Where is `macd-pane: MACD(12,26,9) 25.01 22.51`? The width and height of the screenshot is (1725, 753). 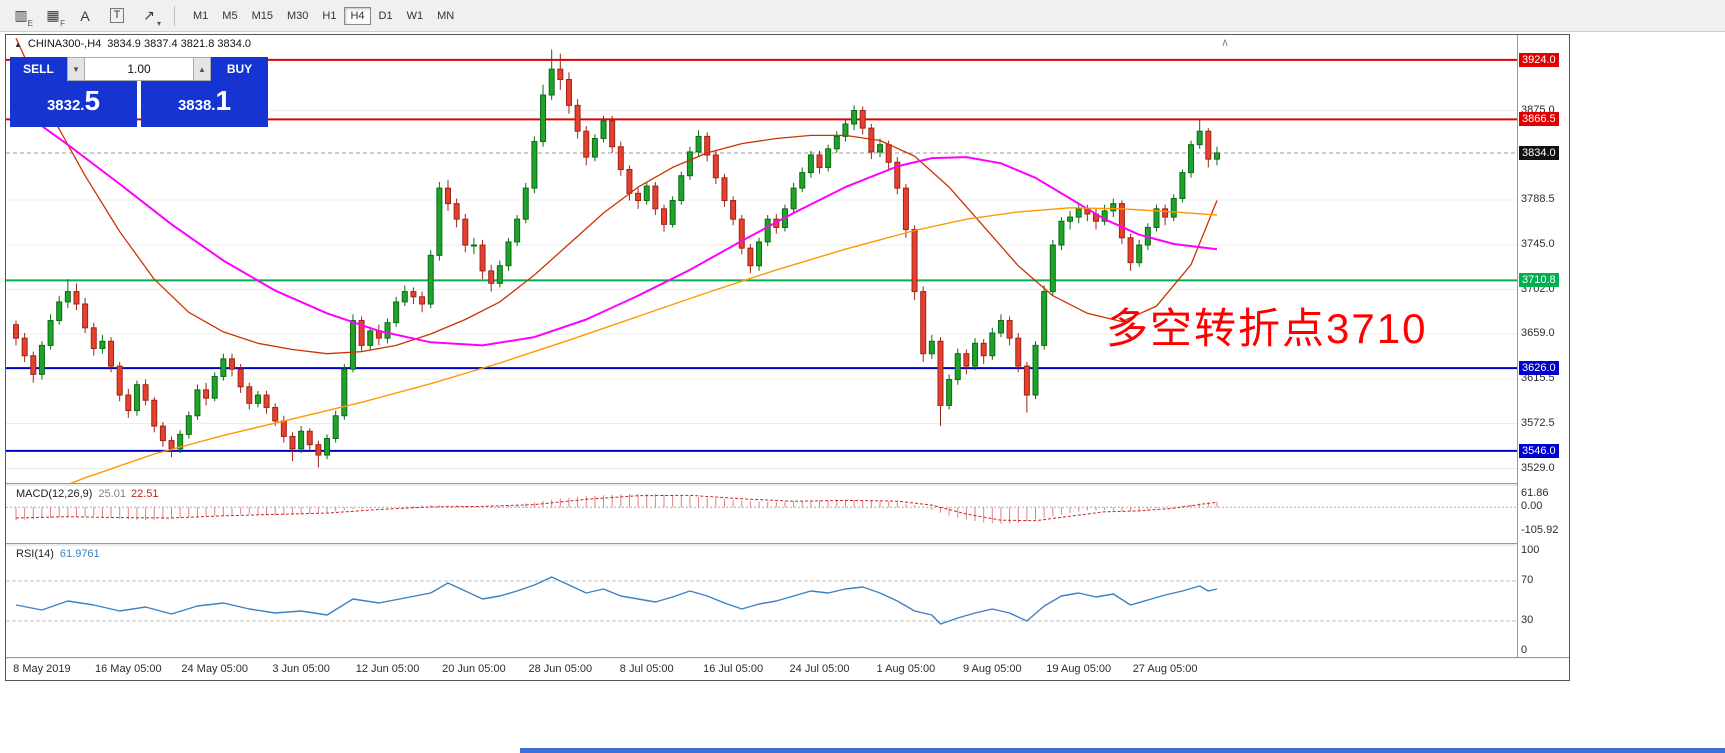 macd-pane: MACD(12,26,9) 25.01 22.51 is located at coordinates (761, 514).